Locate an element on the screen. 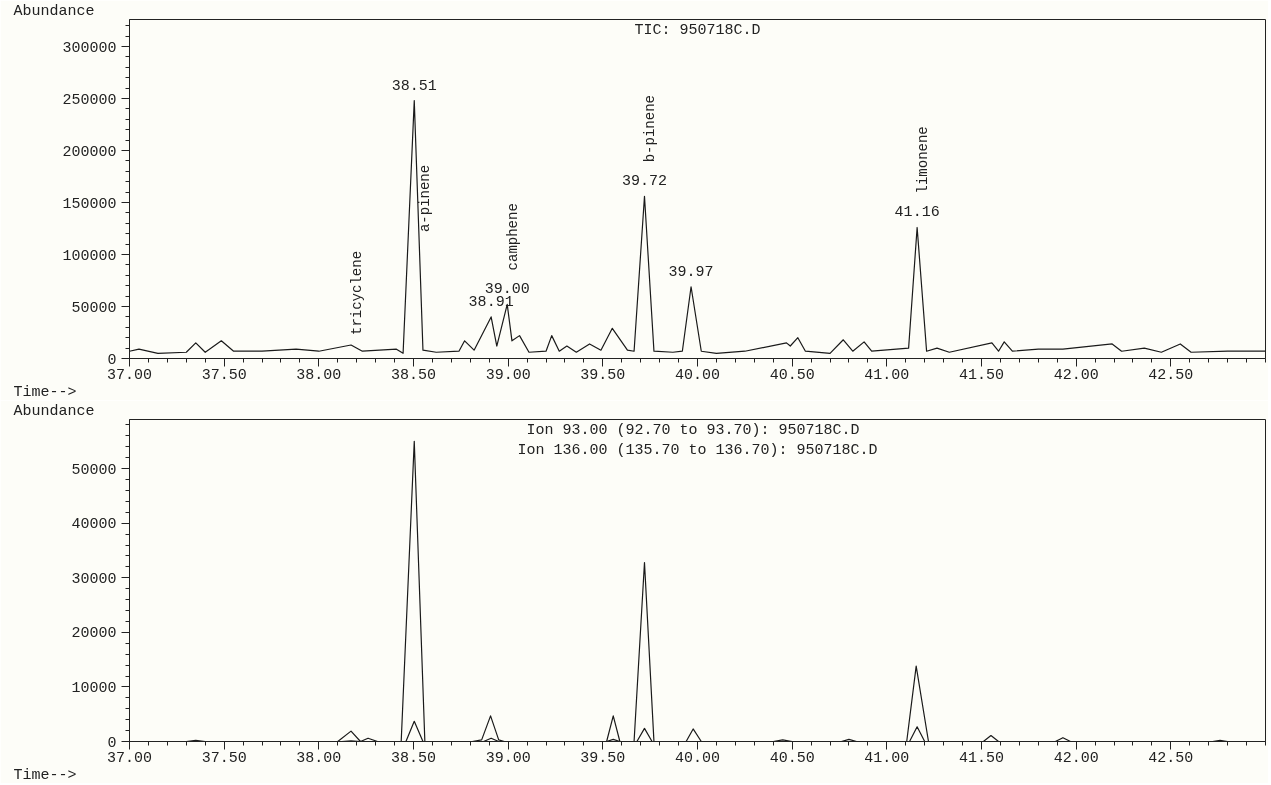 This screenshot has width=1271, height=785. annotation: 41.16 is located at coordinates (917, 213).